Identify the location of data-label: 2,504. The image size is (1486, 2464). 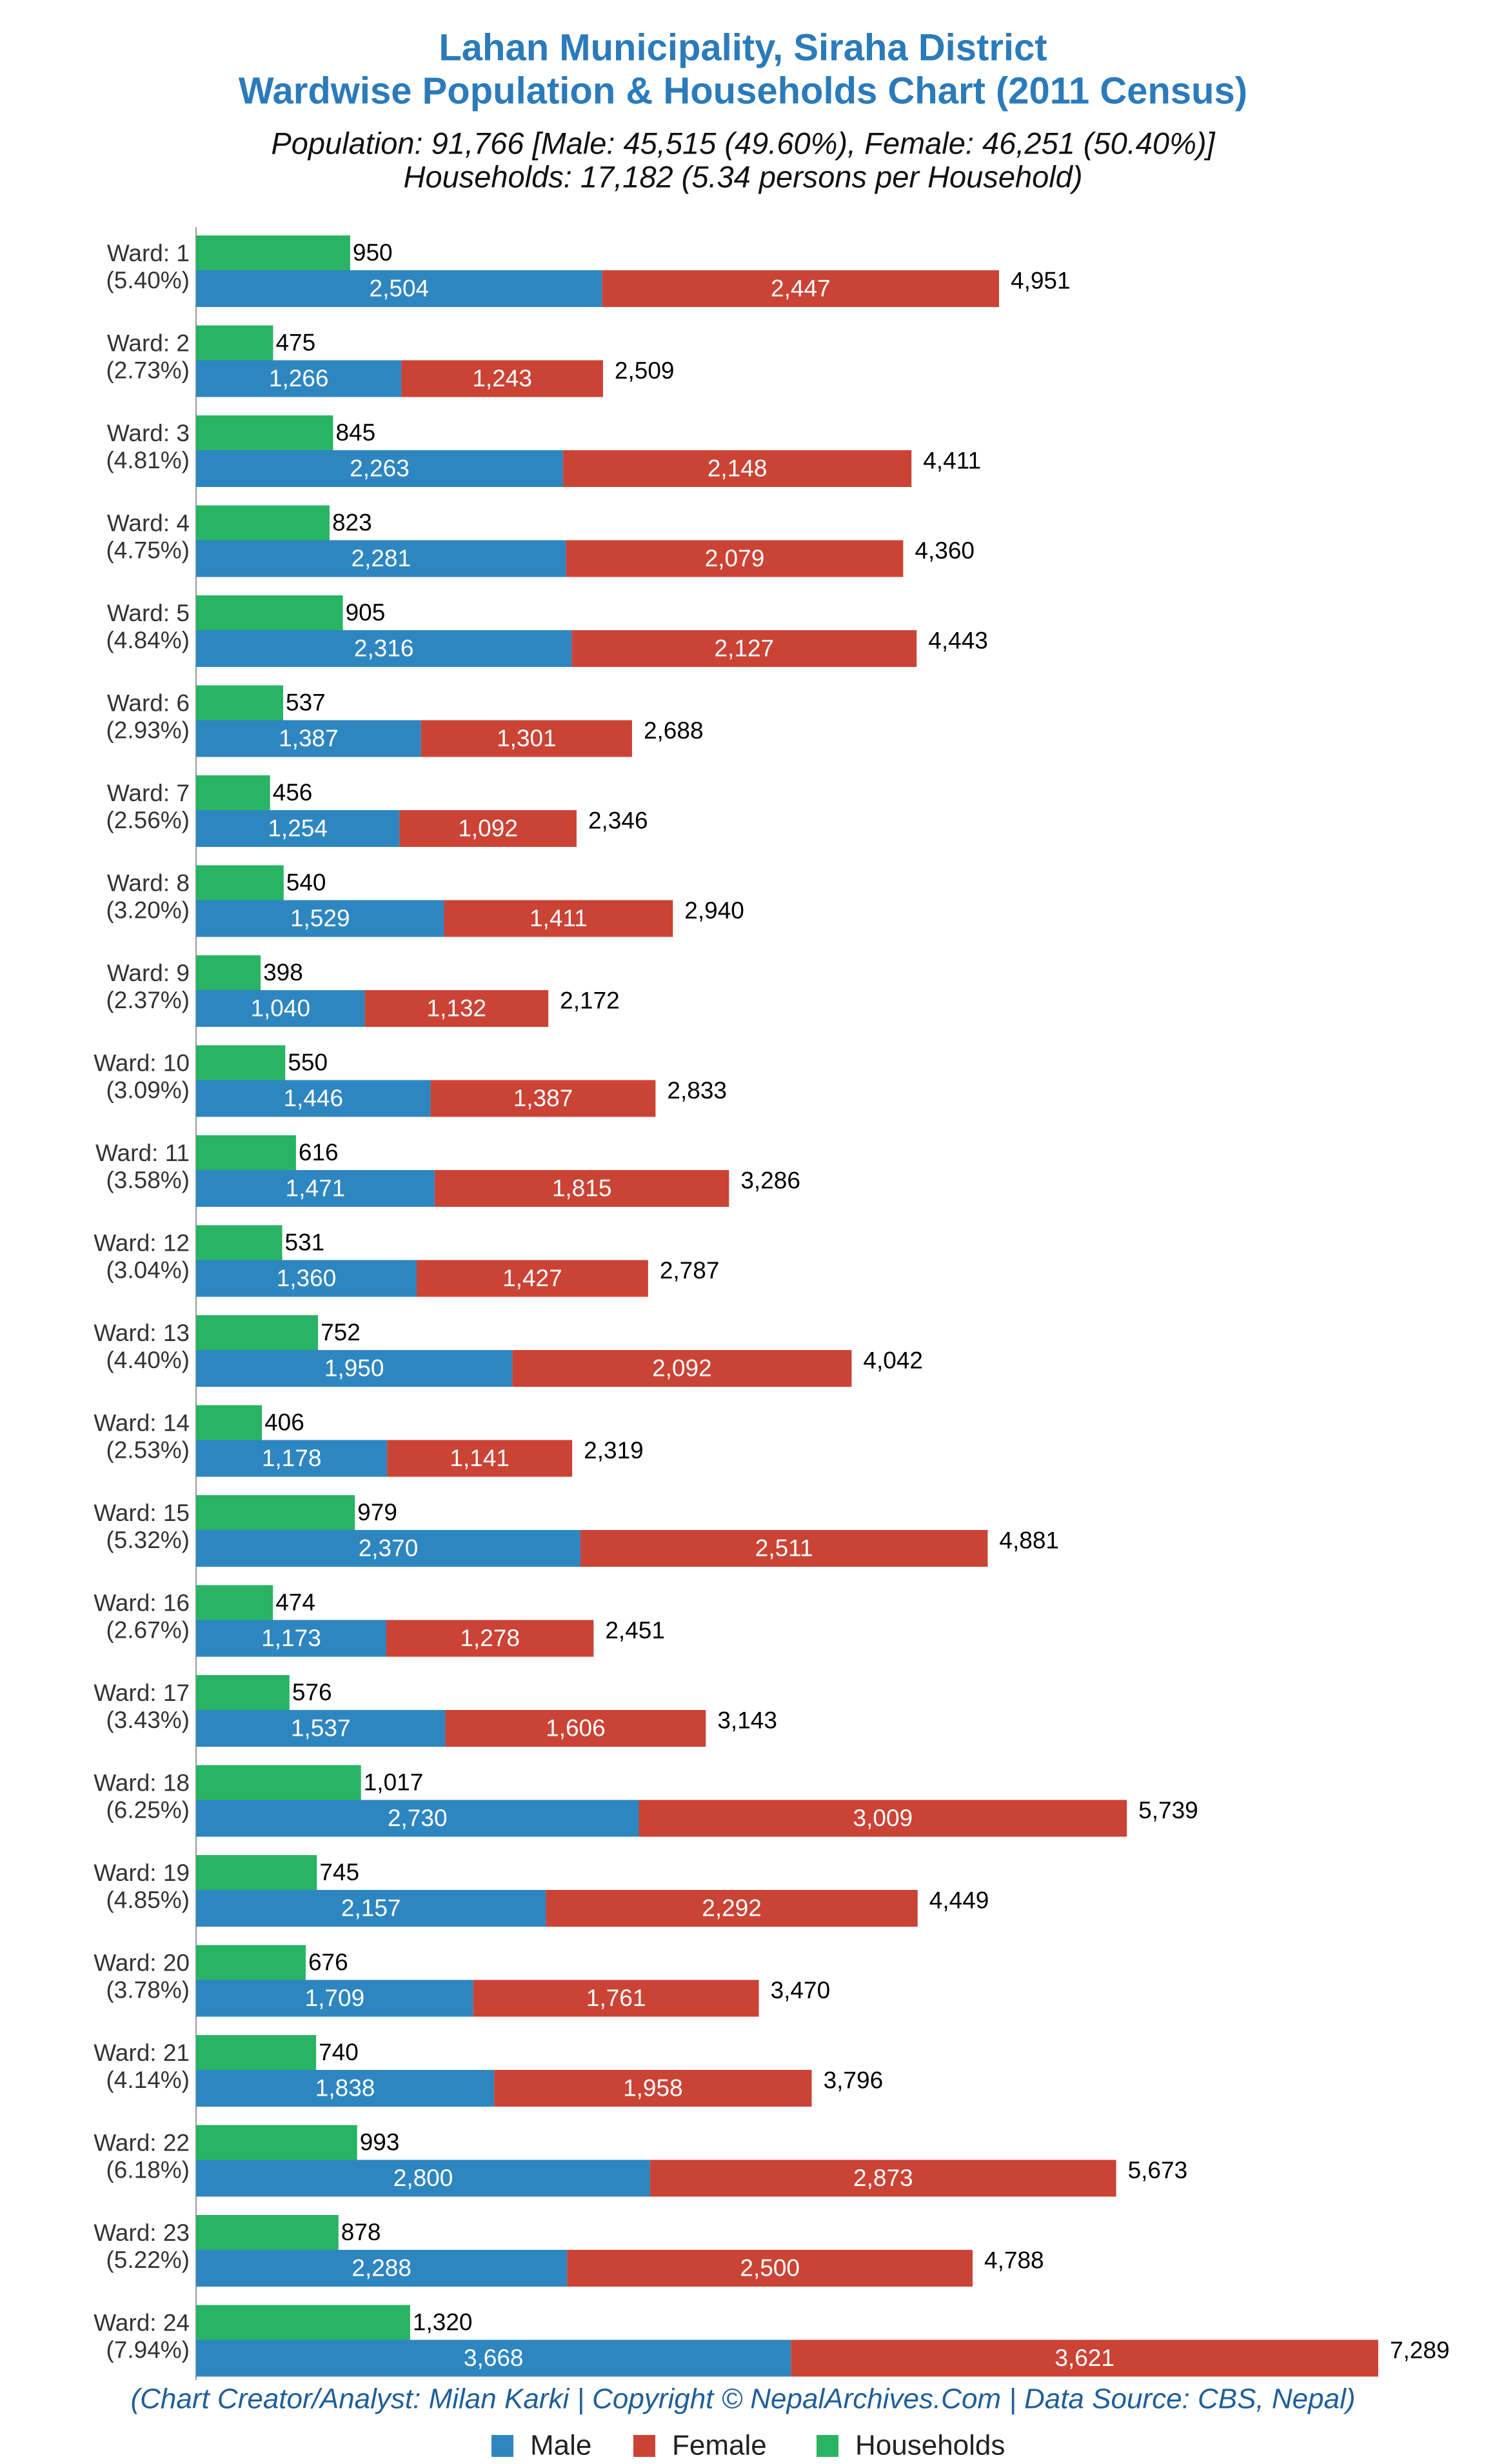
(400, 288).